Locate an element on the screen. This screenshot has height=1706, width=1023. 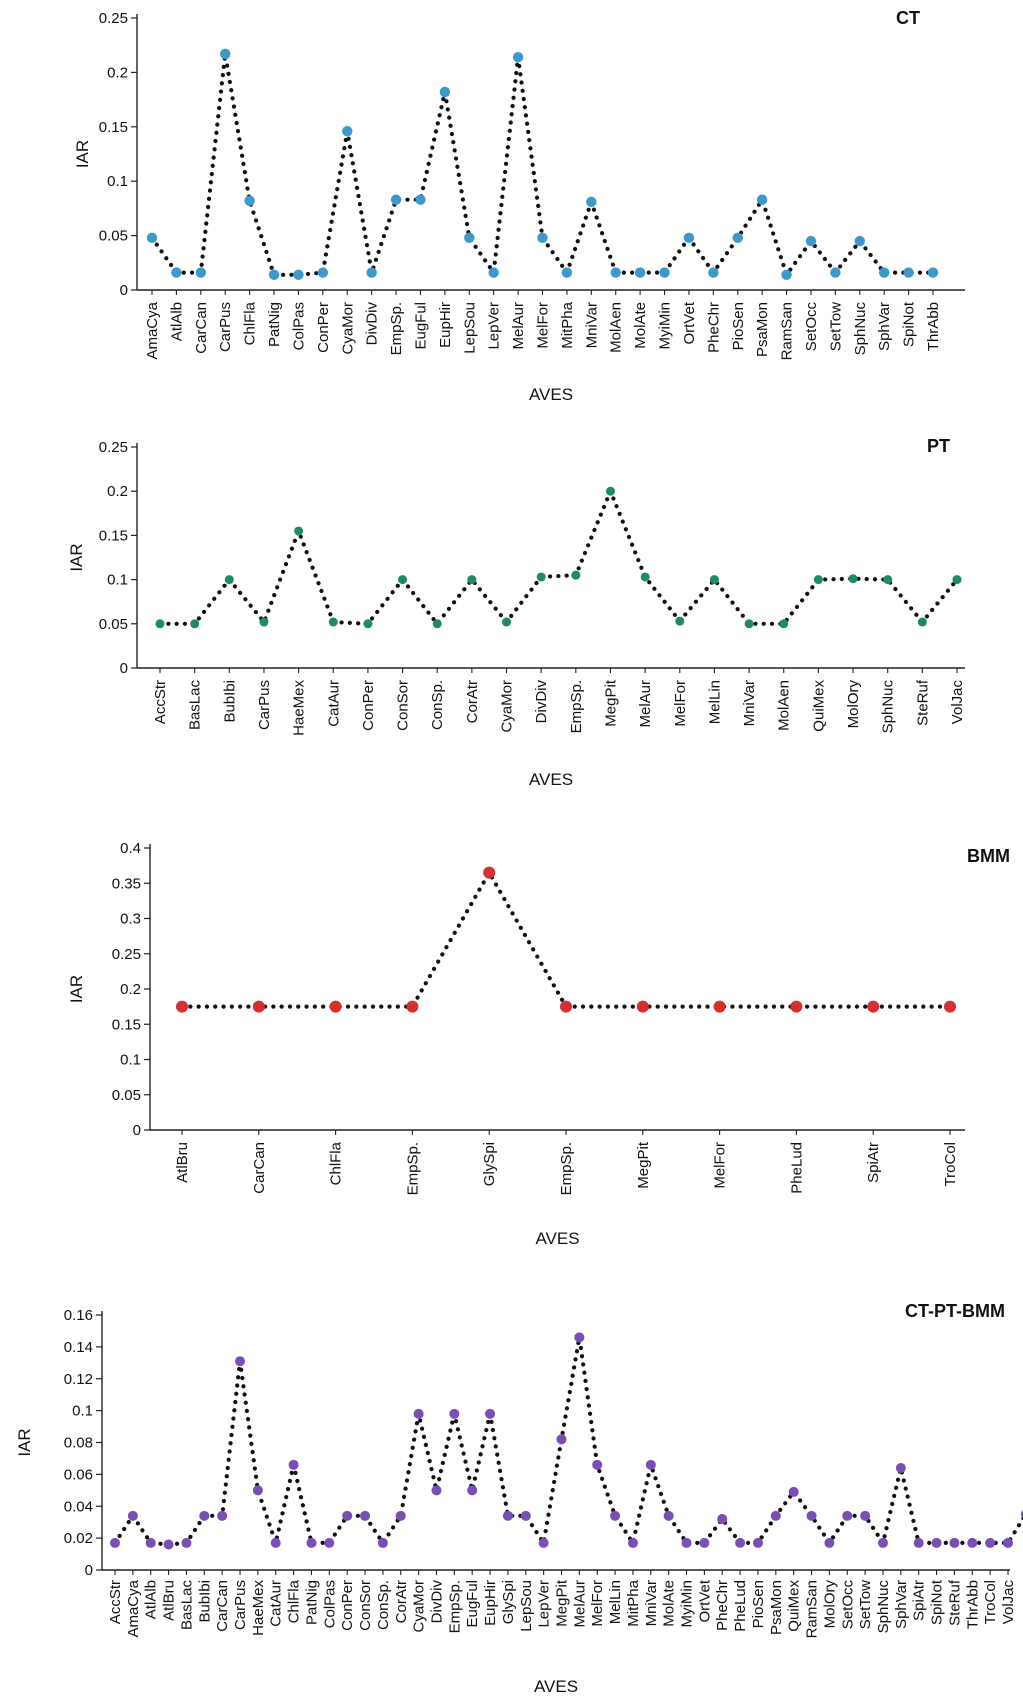
x-tick-label: DivDiv is located at coordinates (436, 1602).